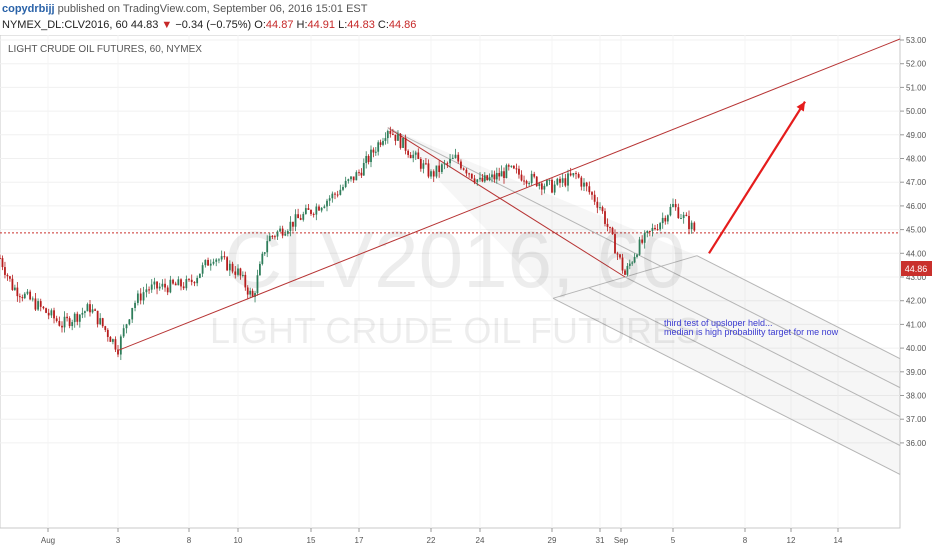 The width and height of the screenshot is (932, 550). I want to click on x-tick-label: Sep, so click(621, 540).